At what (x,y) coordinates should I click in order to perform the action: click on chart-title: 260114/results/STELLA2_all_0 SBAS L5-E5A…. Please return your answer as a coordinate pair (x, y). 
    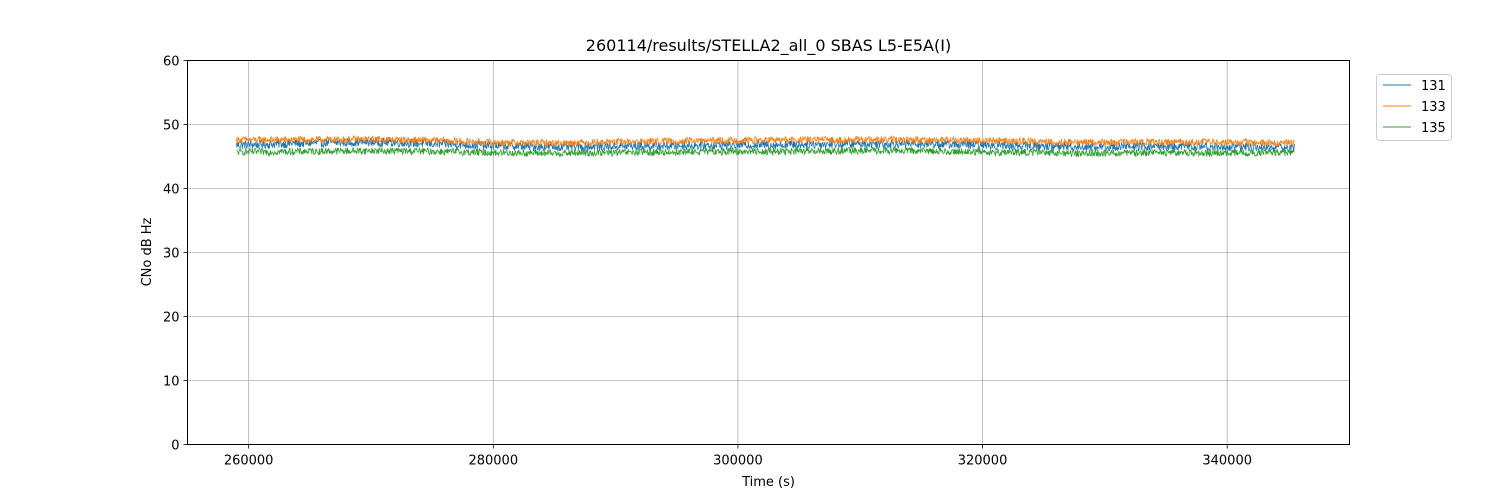
    Looking at the image, I should click on (768, 46).